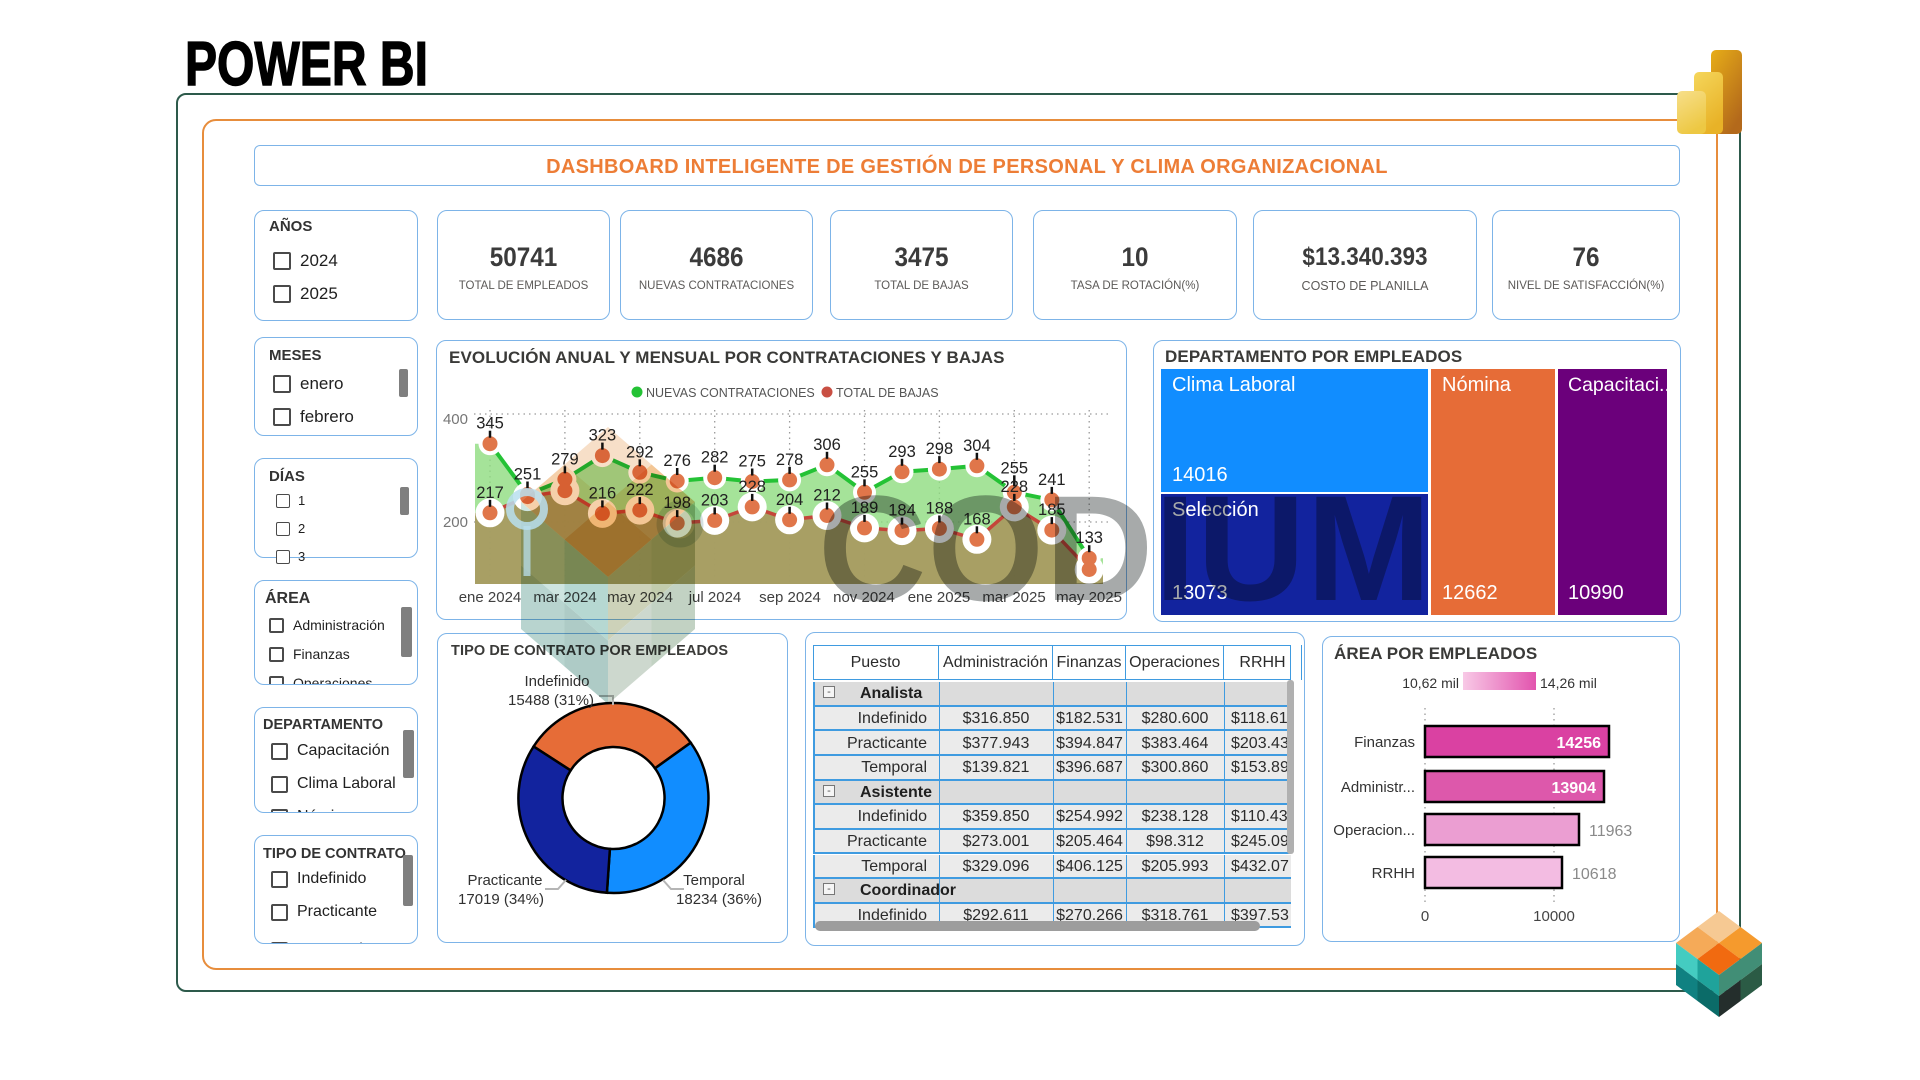 Image resolution: width=1920 pixels, height=1080 pixels. Describe the element at coordinates (714, 880) in the screenshot. I see `svg-text: Temporal` at that location.